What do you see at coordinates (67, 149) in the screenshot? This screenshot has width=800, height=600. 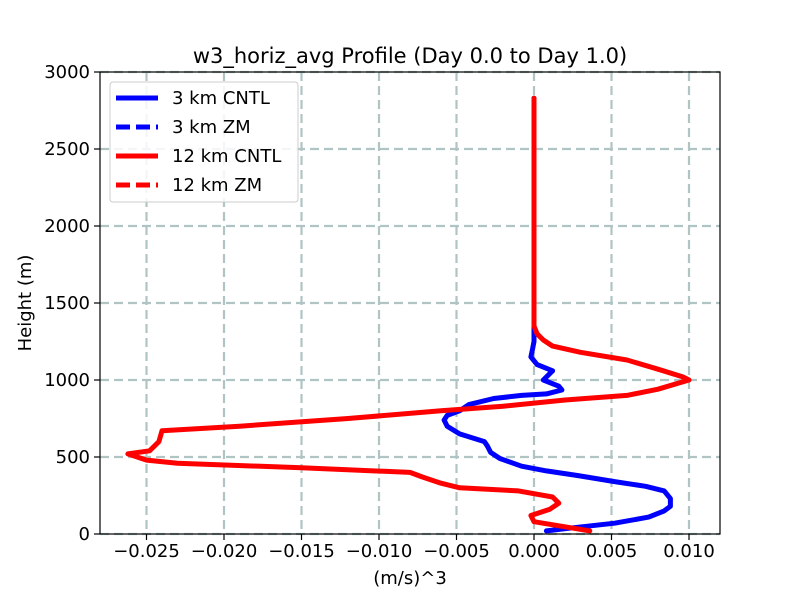 I see `y-tick-label: 2500` at bounding box center [67, 149].